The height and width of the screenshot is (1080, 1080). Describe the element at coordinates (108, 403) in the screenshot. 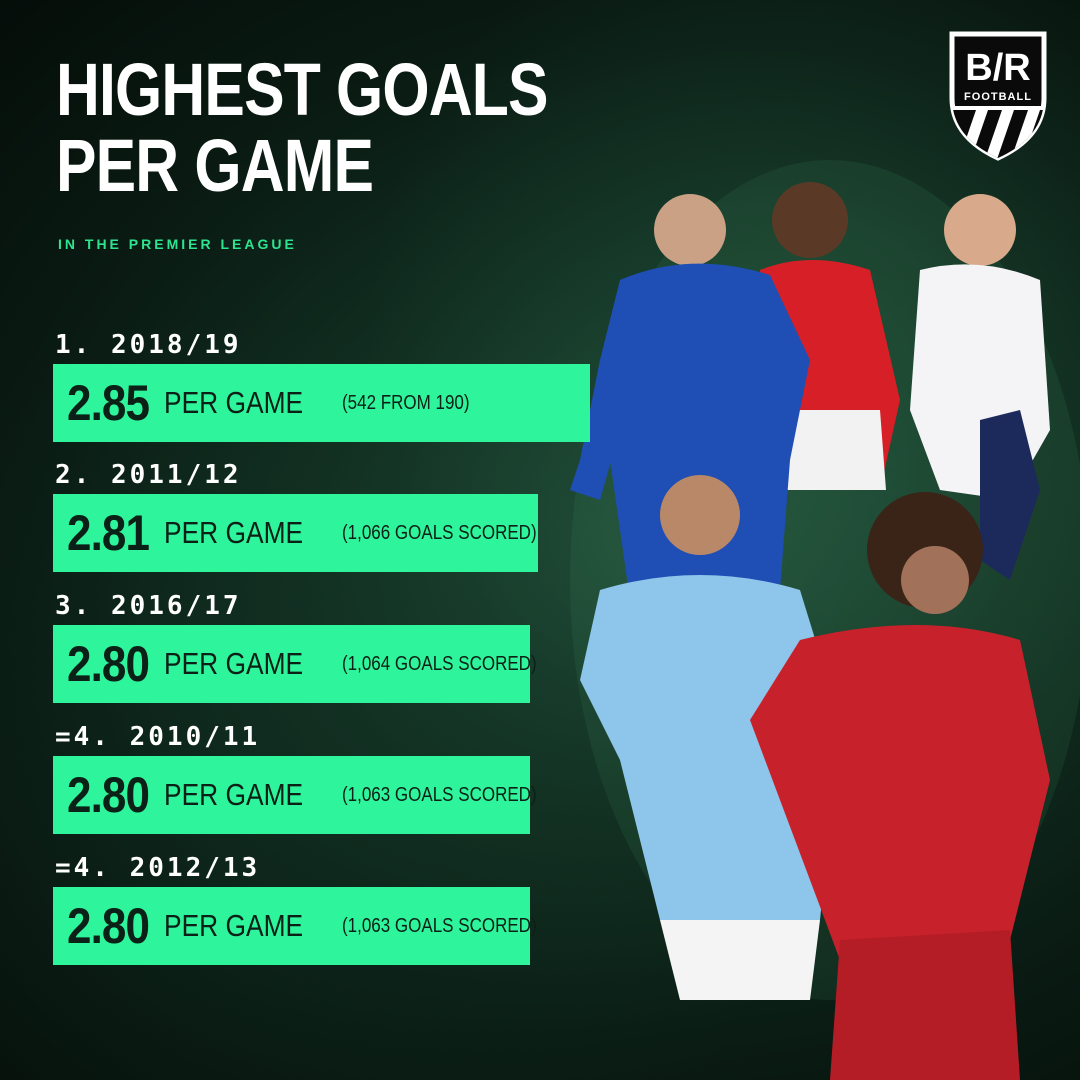

I see `entry-value: 2.85` at that location.